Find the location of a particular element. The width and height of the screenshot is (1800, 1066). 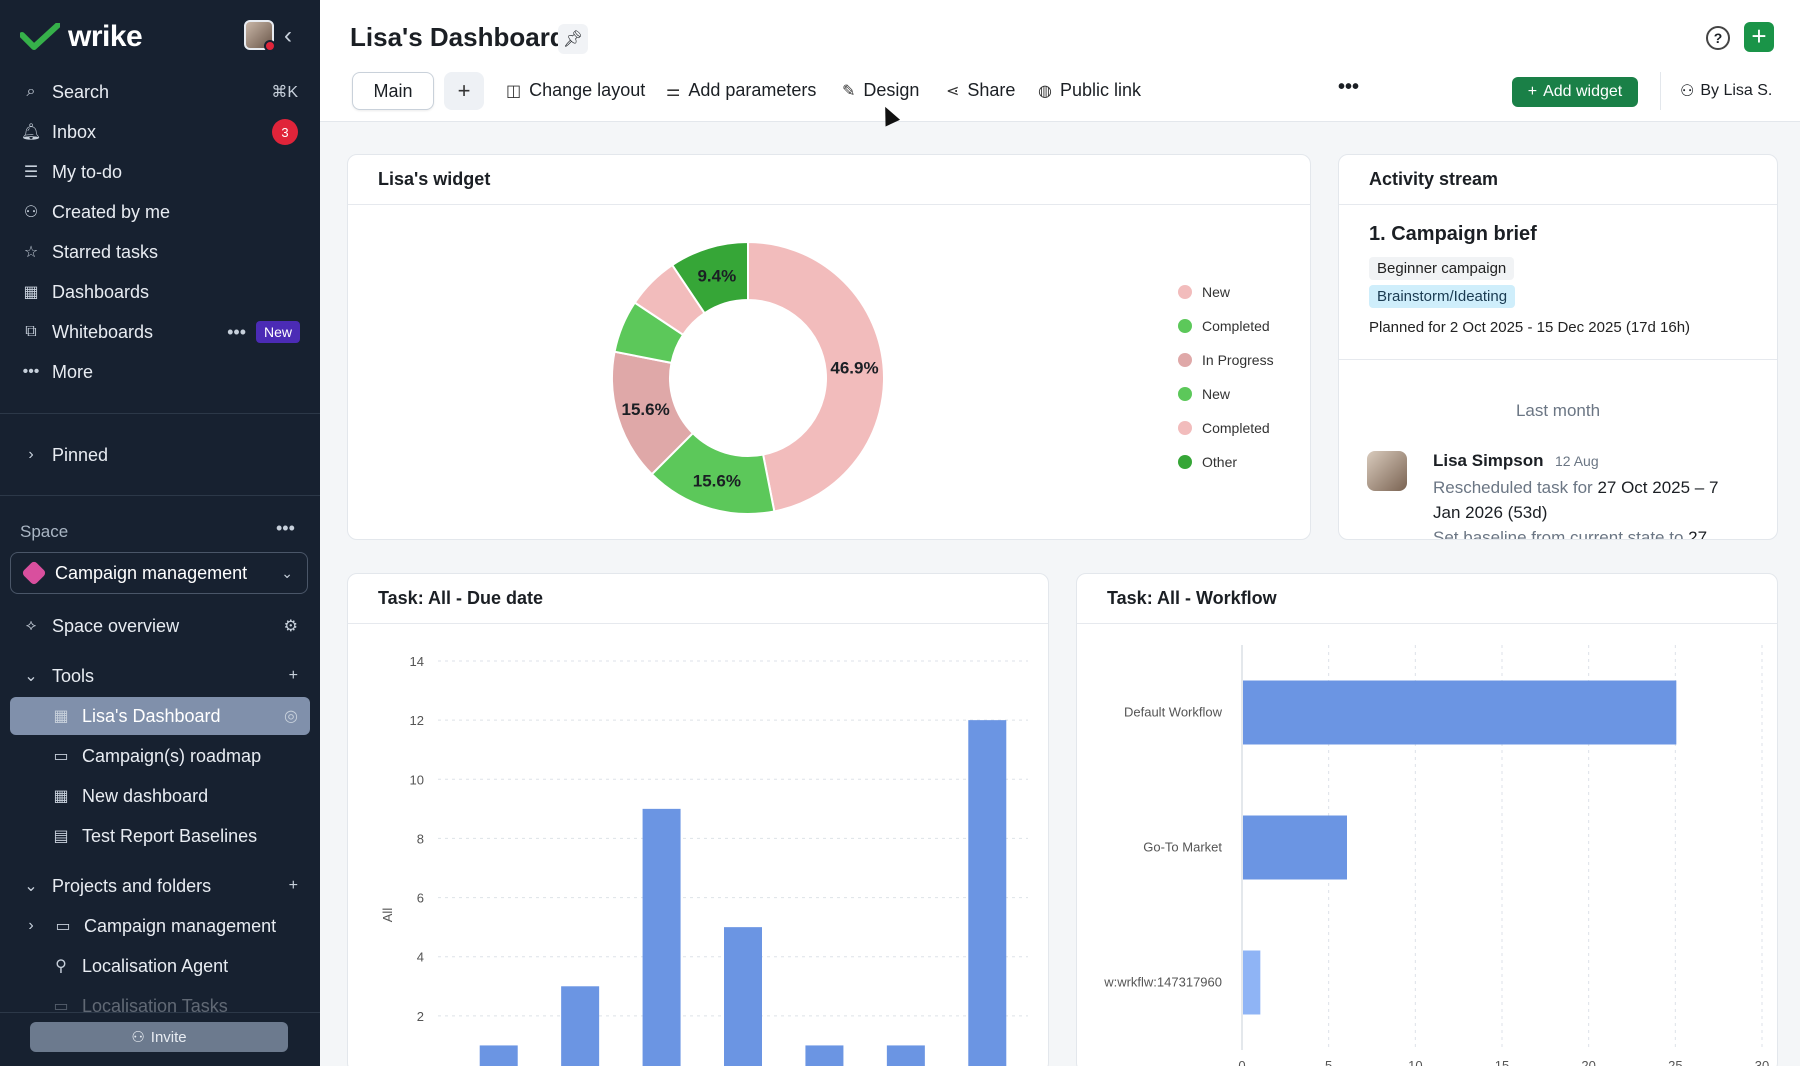

chevron-right-icon: › is located at coordinates (31, 925).